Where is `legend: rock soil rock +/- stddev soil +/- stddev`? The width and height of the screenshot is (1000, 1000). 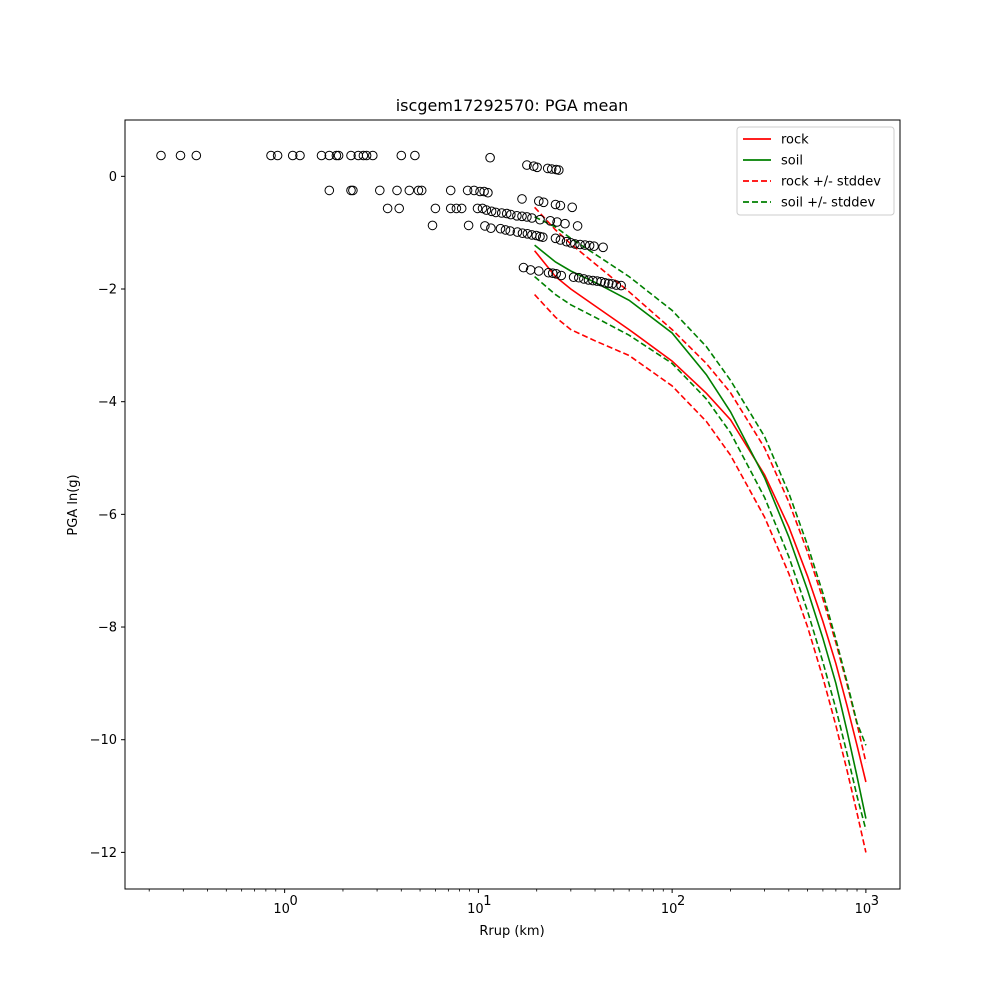 legend: rock soil rock +/- stddev soil +/- stddev is located at coordinates (815, 171).